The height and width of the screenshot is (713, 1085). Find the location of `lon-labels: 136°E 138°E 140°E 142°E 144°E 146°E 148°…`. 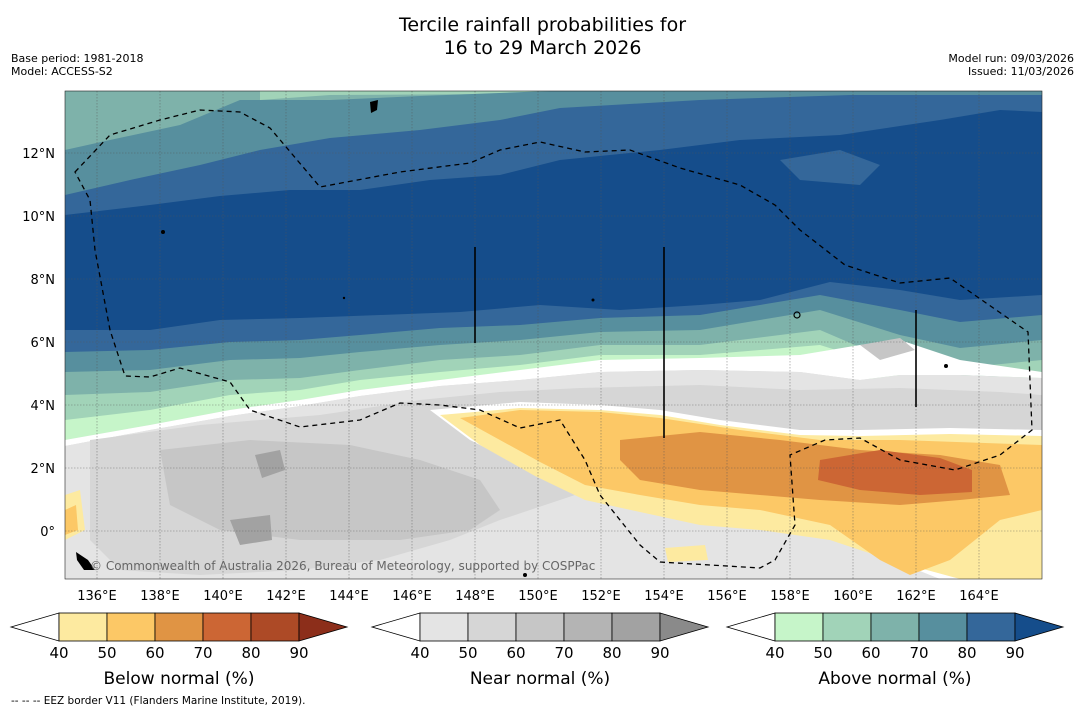

lon-labels: 136°E 138°E 140°E 142°E 144°E 146°E 148°… is located at coordinates (538, 596).